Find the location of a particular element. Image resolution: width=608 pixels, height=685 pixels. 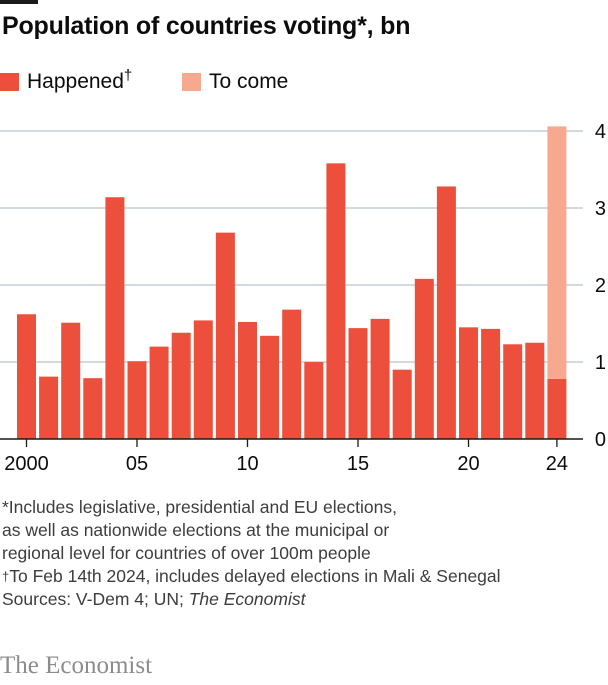

y-tick-labels: 0 1 2 3 4 is located at coordinates (600, 286).